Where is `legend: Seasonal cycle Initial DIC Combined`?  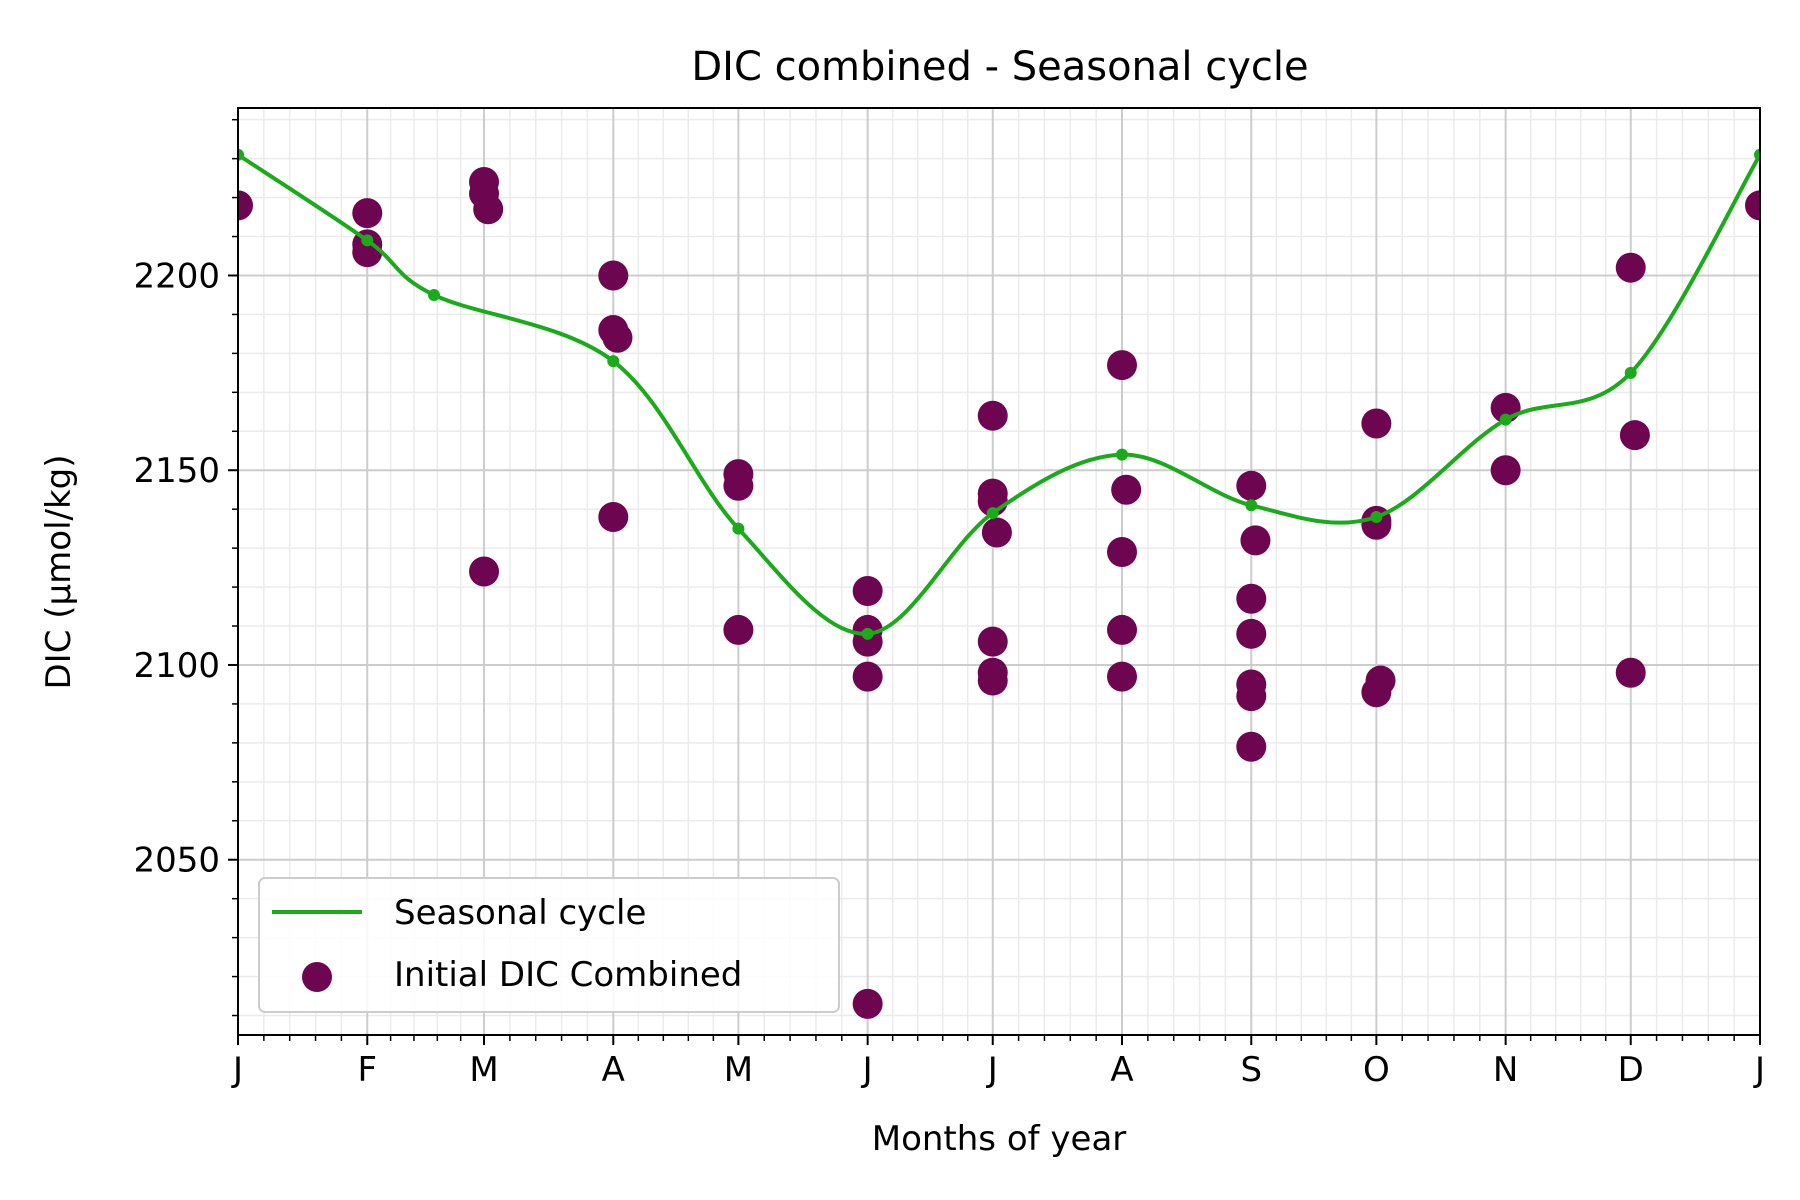 legend: Seasonal cycle Initial DIC Combined is located at coordinates (549, 945).